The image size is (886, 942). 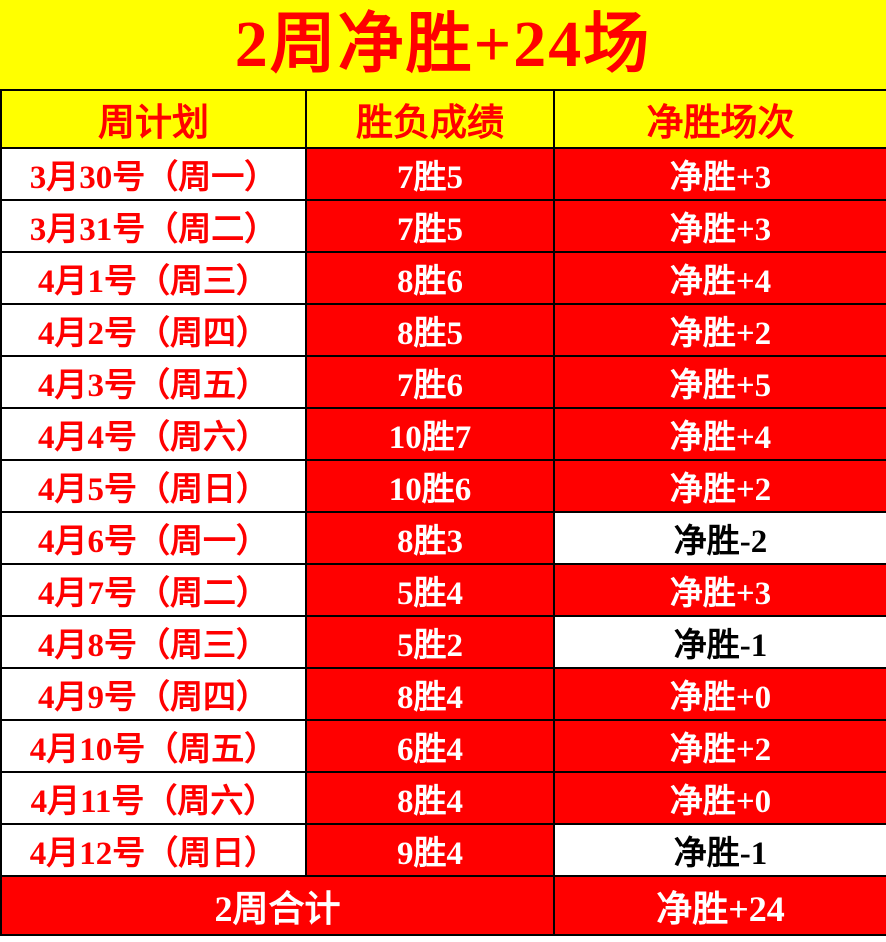 I want to click on score-cell: 6胜4, so click(x=430, y=746).